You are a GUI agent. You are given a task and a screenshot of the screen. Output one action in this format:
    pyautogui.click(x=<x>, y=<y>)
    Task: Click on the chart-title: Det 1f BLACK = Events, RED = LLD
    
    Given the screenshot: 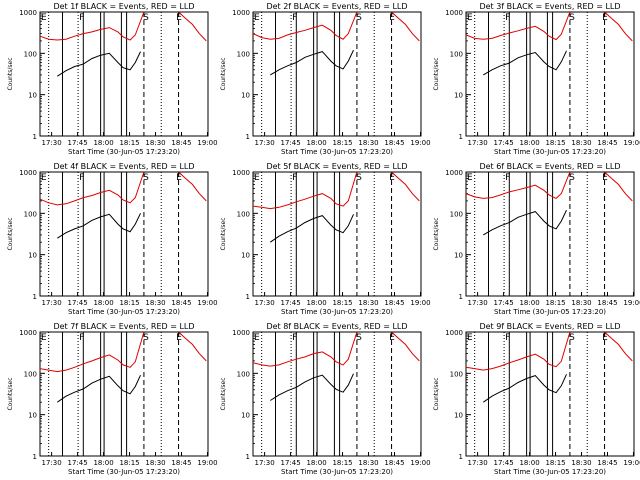 What is the action you would take?
    pyautogui.click(x=123, y=6)
    